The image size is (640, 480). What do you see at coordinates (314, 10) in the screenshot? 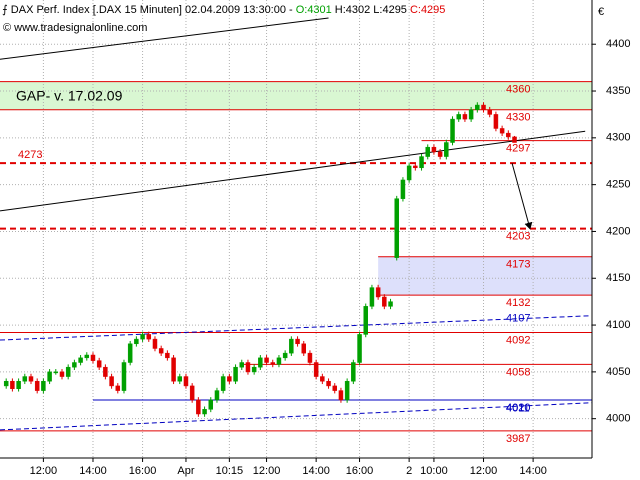
I see `header-open: O:4301` at bounding box center [314, 10].